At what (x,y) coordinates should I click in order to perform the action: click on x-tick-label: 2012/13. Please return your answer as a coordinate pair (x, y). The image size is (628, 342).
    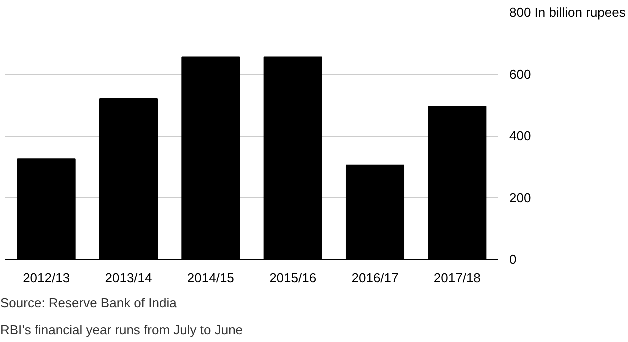
    Looking at the image, I should click on (46, 278).